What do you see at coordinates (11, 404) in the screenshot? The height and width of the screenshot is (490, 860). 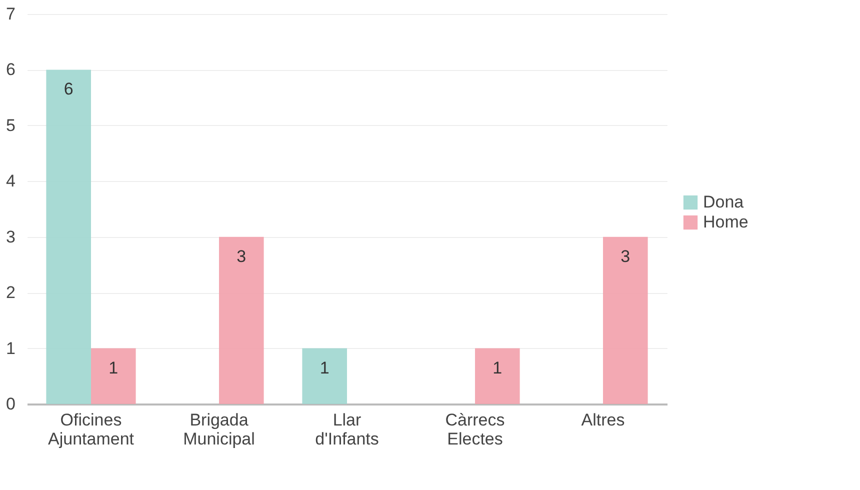 I see `y-tick-label: 0` at bounding box center [11, 404].